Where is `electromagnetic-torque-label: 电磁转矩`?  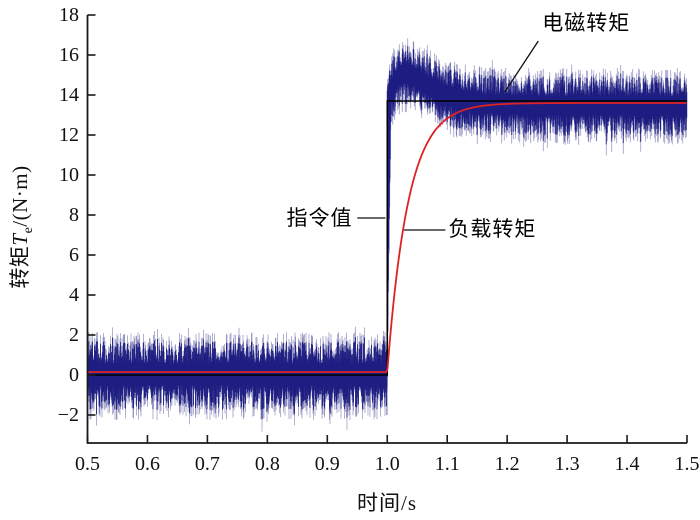
electromagnetic-torque-label: 电磁转矩 is located at coordinates (586, 23).